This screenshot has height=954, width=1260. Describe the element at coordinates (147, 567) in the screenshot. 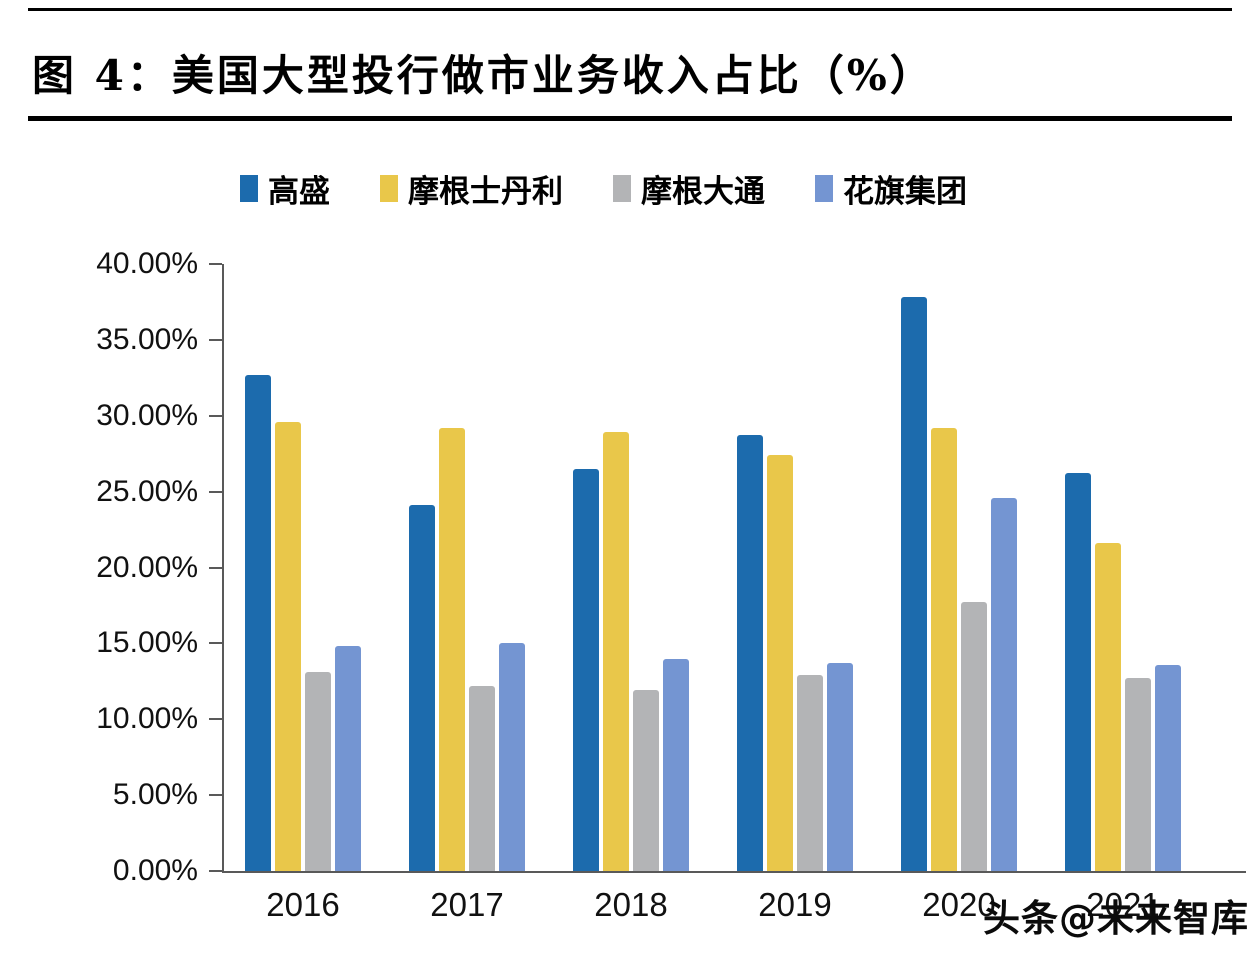

I see `y-tick-label: 20.00%` at that location.